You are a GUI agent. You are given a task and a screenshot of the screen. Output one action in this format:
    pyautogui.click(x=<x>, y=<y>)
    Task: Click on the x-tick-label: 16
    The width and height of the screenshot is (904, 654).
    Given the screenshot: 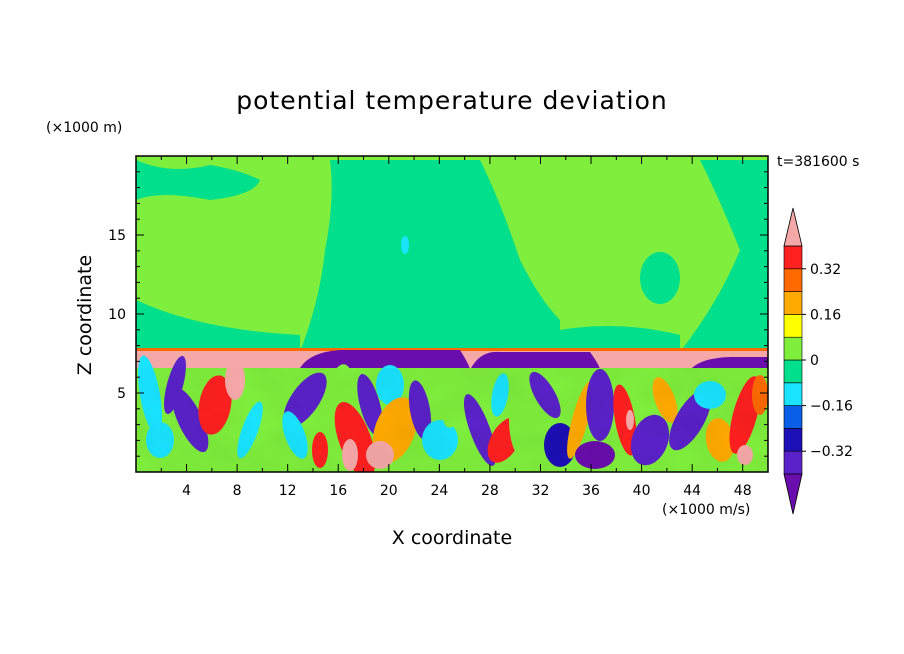 What is the action you would take?
    pyautogui.click(x=338, y=491)
    